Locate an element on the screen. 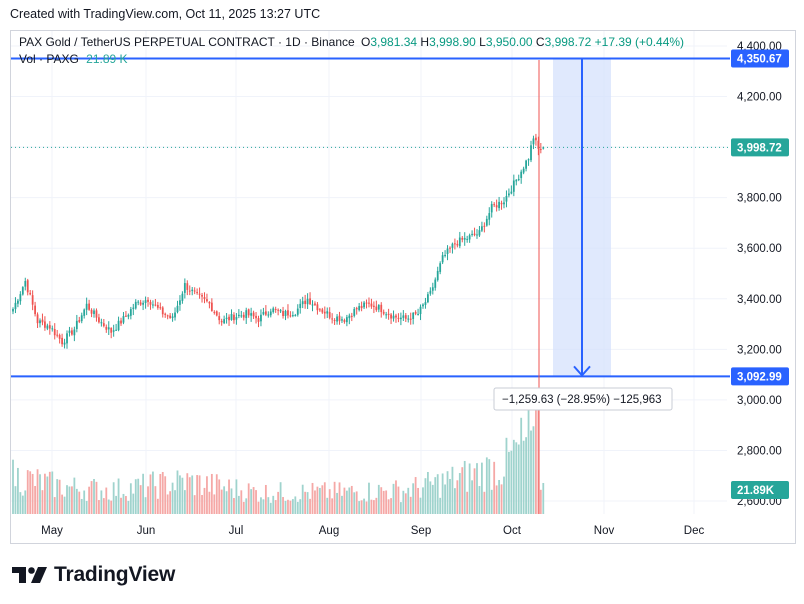 This screenshot has height=604, width=804. last-price-badge-text: 3,998.72 is located at coordinates (759, 148).